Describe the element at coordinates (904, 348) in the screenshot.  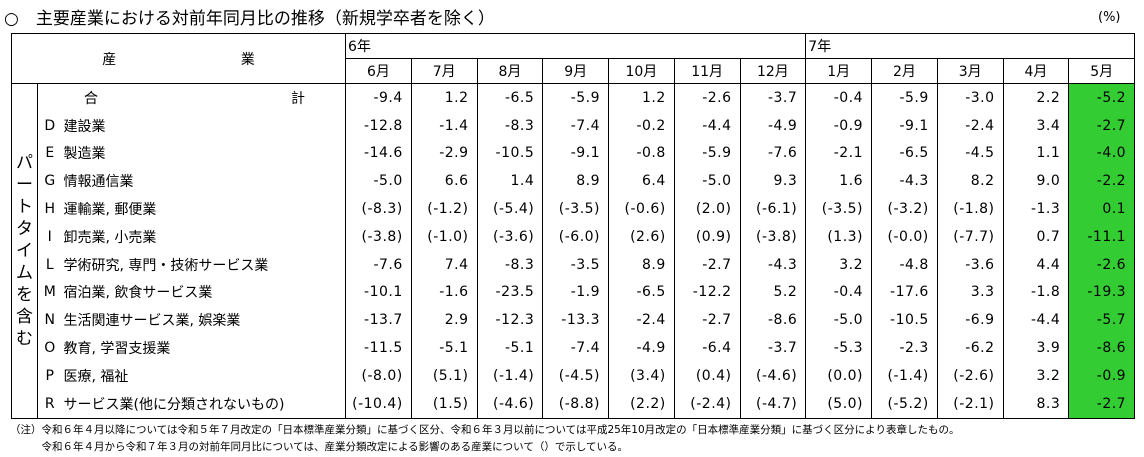
I see `value-cell: -2.3` at that location.